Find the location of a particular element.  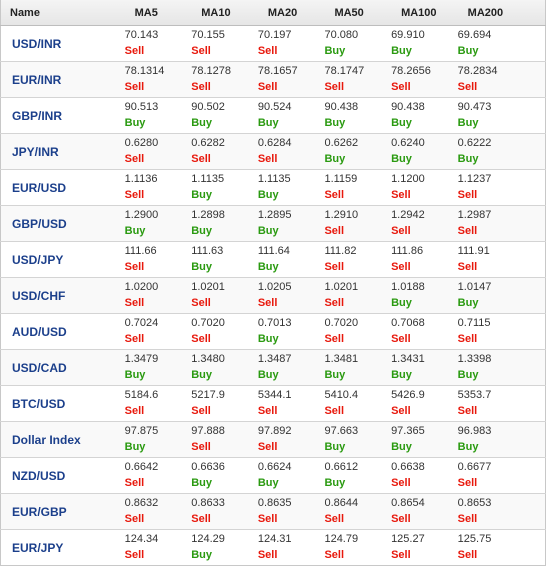

header-name: Name is located at coordinates (62, 13).